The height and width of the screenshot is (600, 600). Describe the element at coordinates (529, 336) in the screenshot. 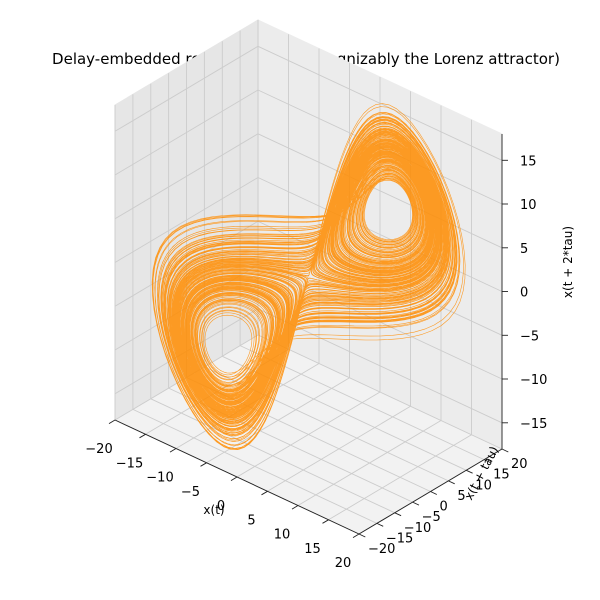

I see `z-tick-label: −5` at that location.